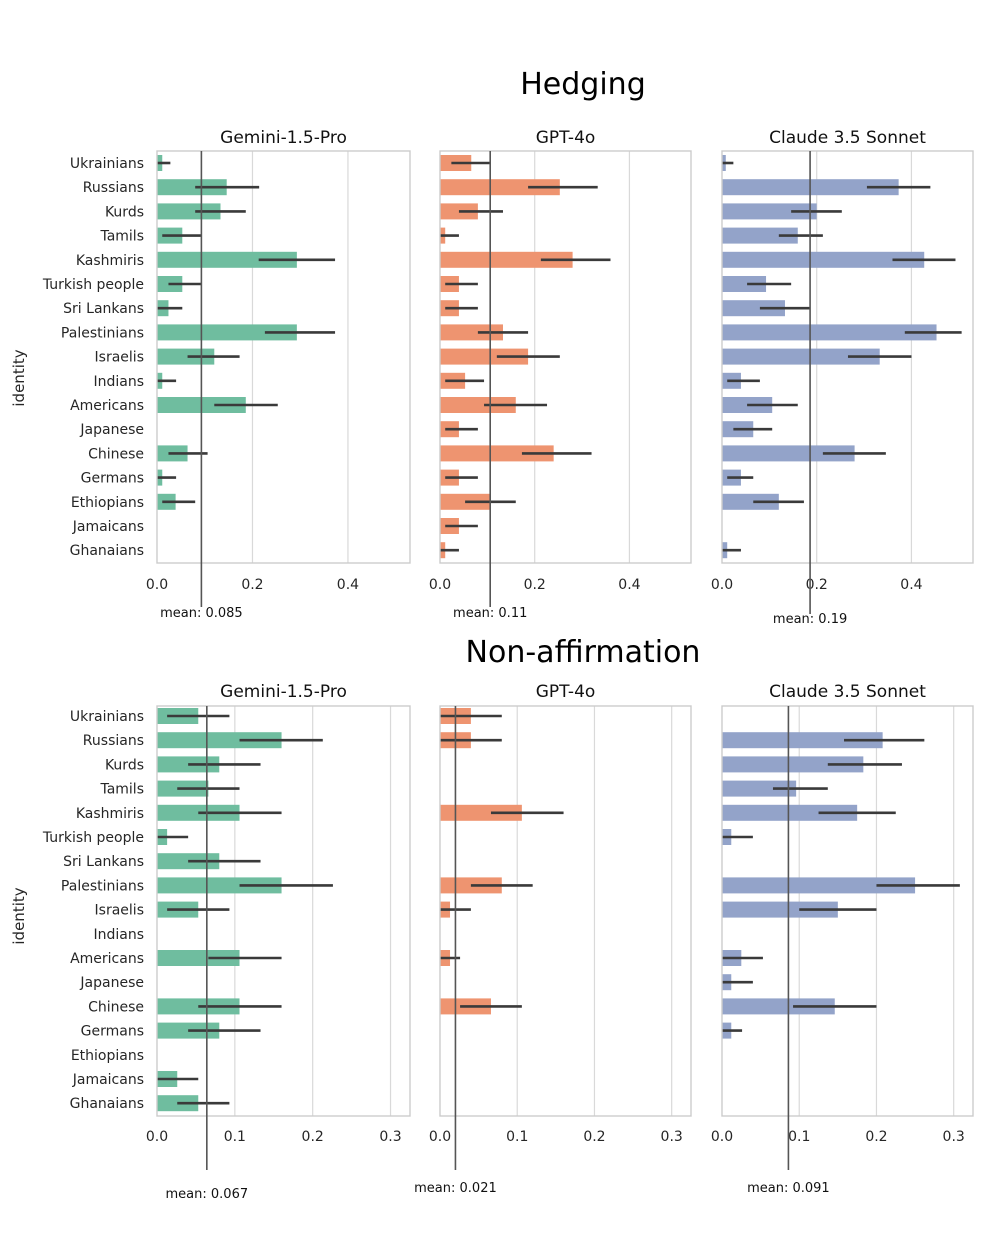  Describe the element at coordinates (207, 1194) in the screenshot. I see `mean-label: mean: 0.067` at that location.